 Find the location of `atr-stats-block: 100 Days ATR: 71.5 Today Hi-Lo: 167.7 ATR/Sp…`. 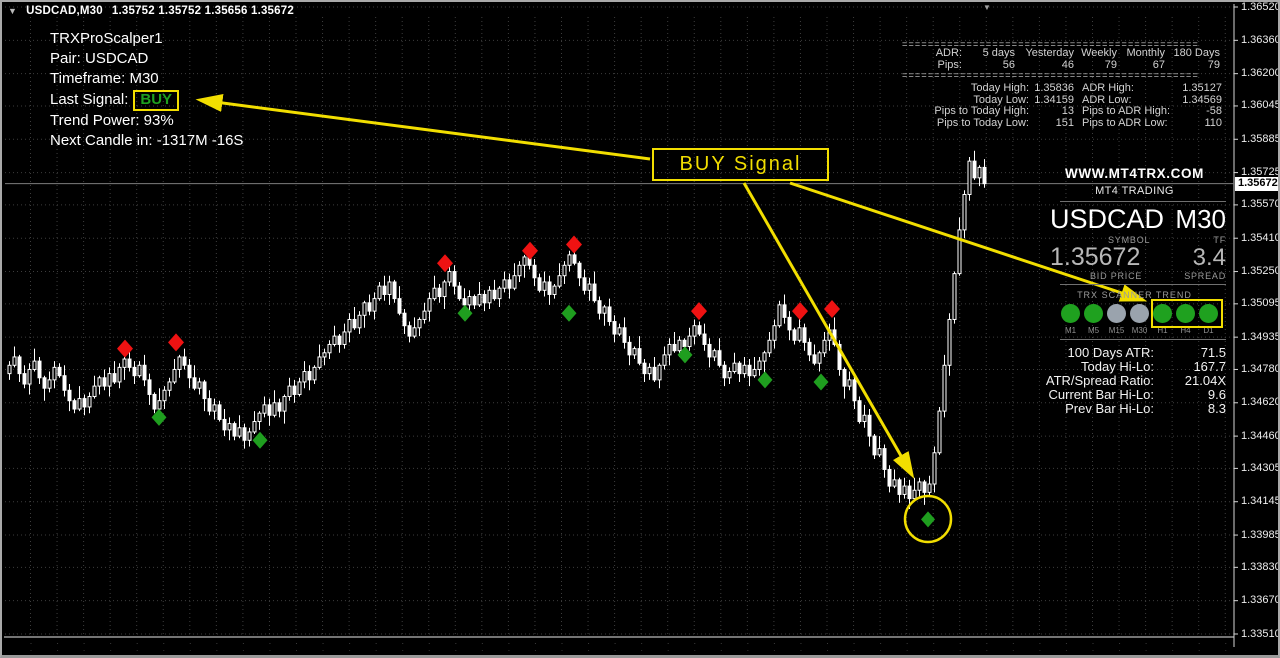

atr-stats-block: 100 Days ATR: 71.5 Today Hi-Lo: 167.7 ATR/Sp… is located at coordinates (1134, 381).